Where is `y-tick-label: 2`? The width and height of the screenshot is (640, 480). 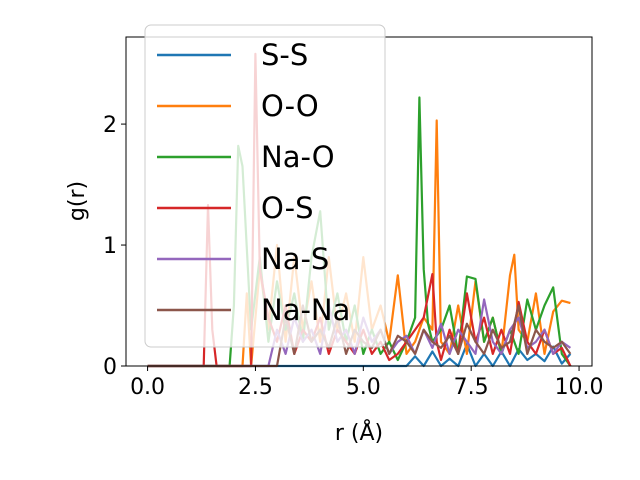 y-tick-label: 2 is located at coordinates (110, 125).